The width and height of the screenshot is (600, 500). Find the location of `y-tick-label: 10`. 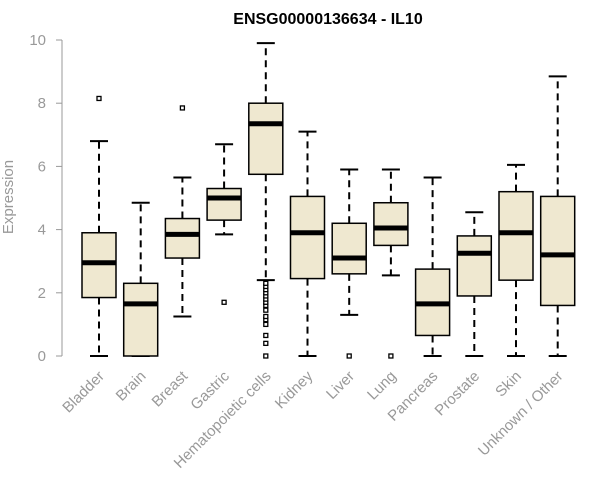

y-tick-label: 10 is located at coordinates (37, 40).